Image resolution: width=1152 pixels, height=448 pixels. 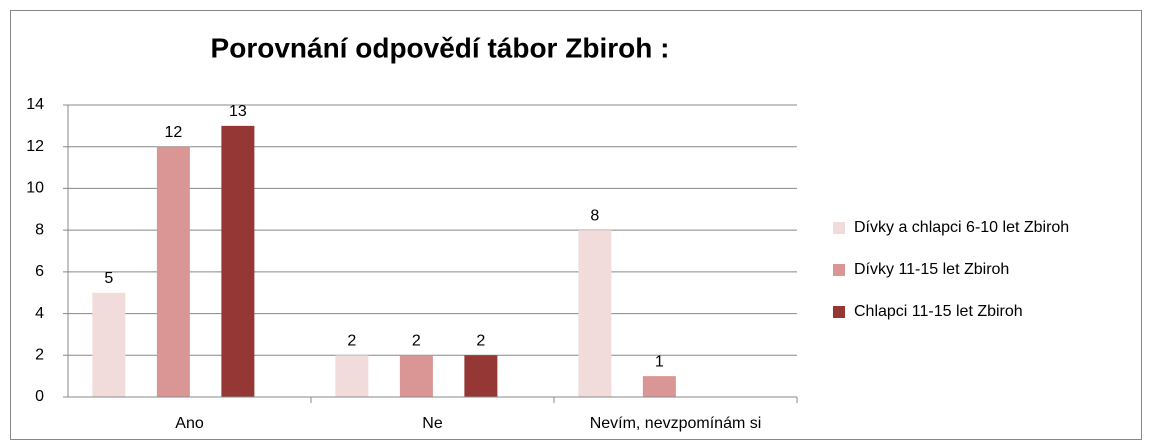 I want to click on y-tick-label: 6, so click(x=39, y=271).